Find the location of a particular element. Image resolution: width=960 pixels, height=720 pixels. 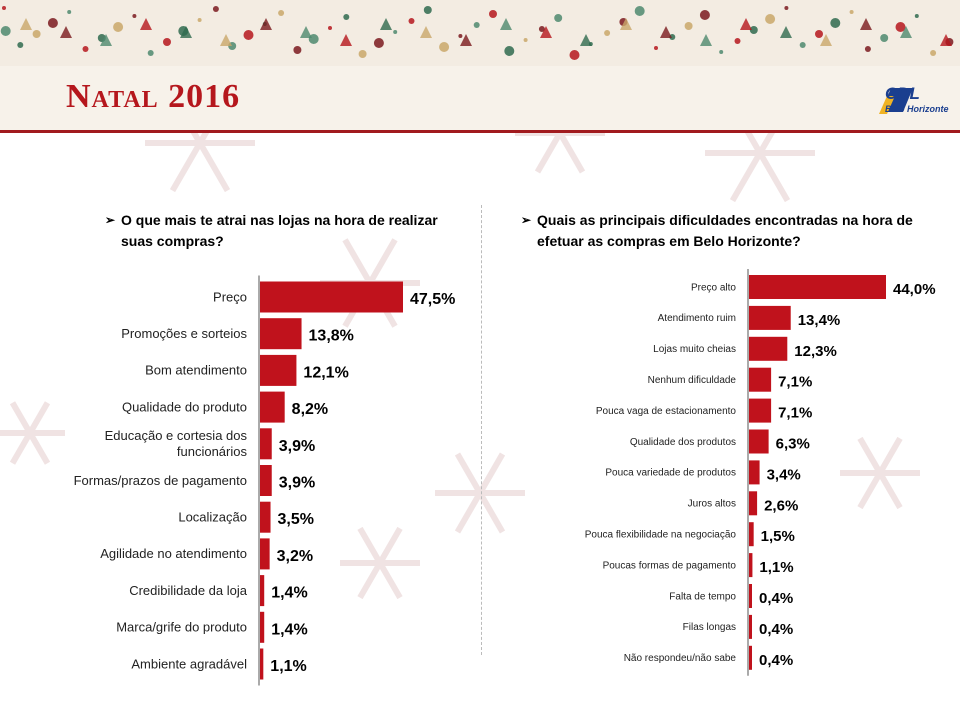

category-label: Pouca variedade de produtos is located at coordinates (670, 473).